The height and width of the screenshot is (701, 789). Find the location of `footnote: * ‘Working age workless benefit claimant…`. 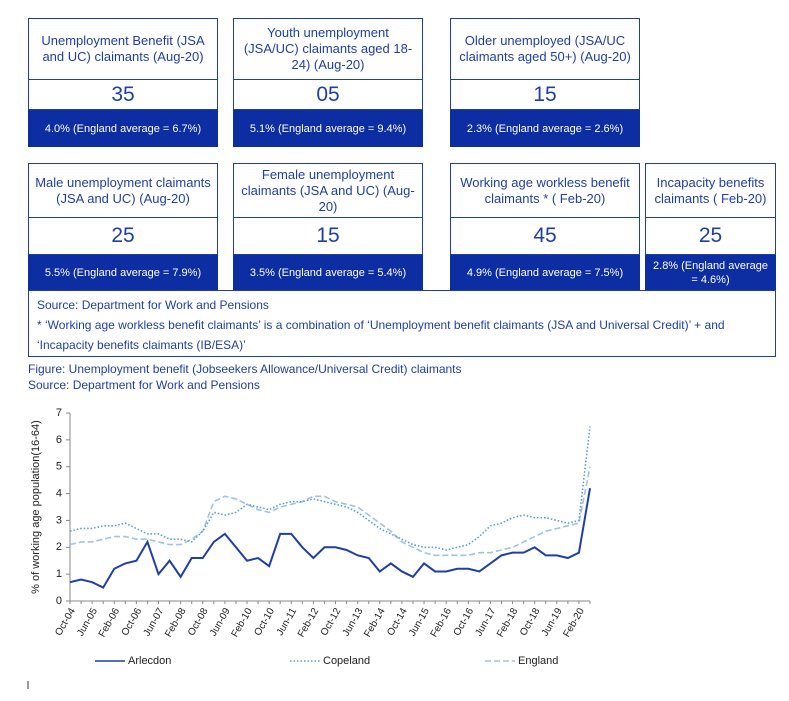

footnote: * ‘Working age workless benefit claimant… is located at coordinates (381, 335).